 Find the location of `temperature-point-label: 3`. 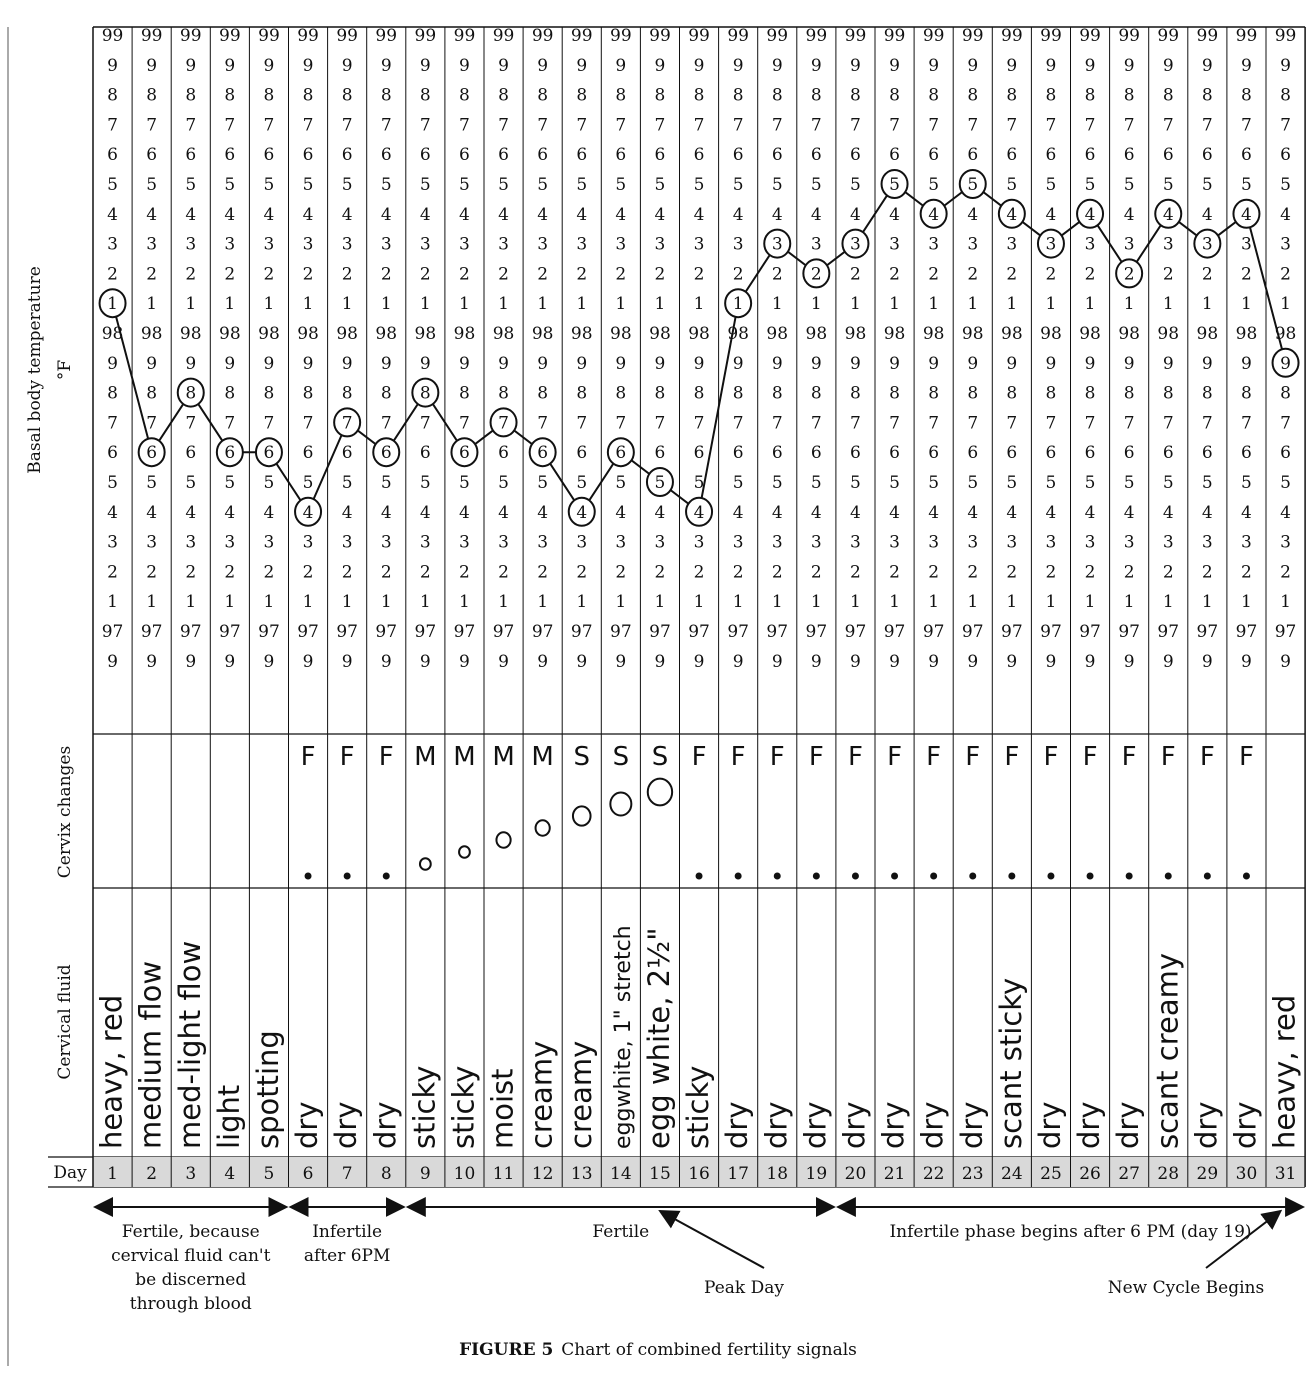

temperature-point-label: 3 is located at coordinates (1051, 245).